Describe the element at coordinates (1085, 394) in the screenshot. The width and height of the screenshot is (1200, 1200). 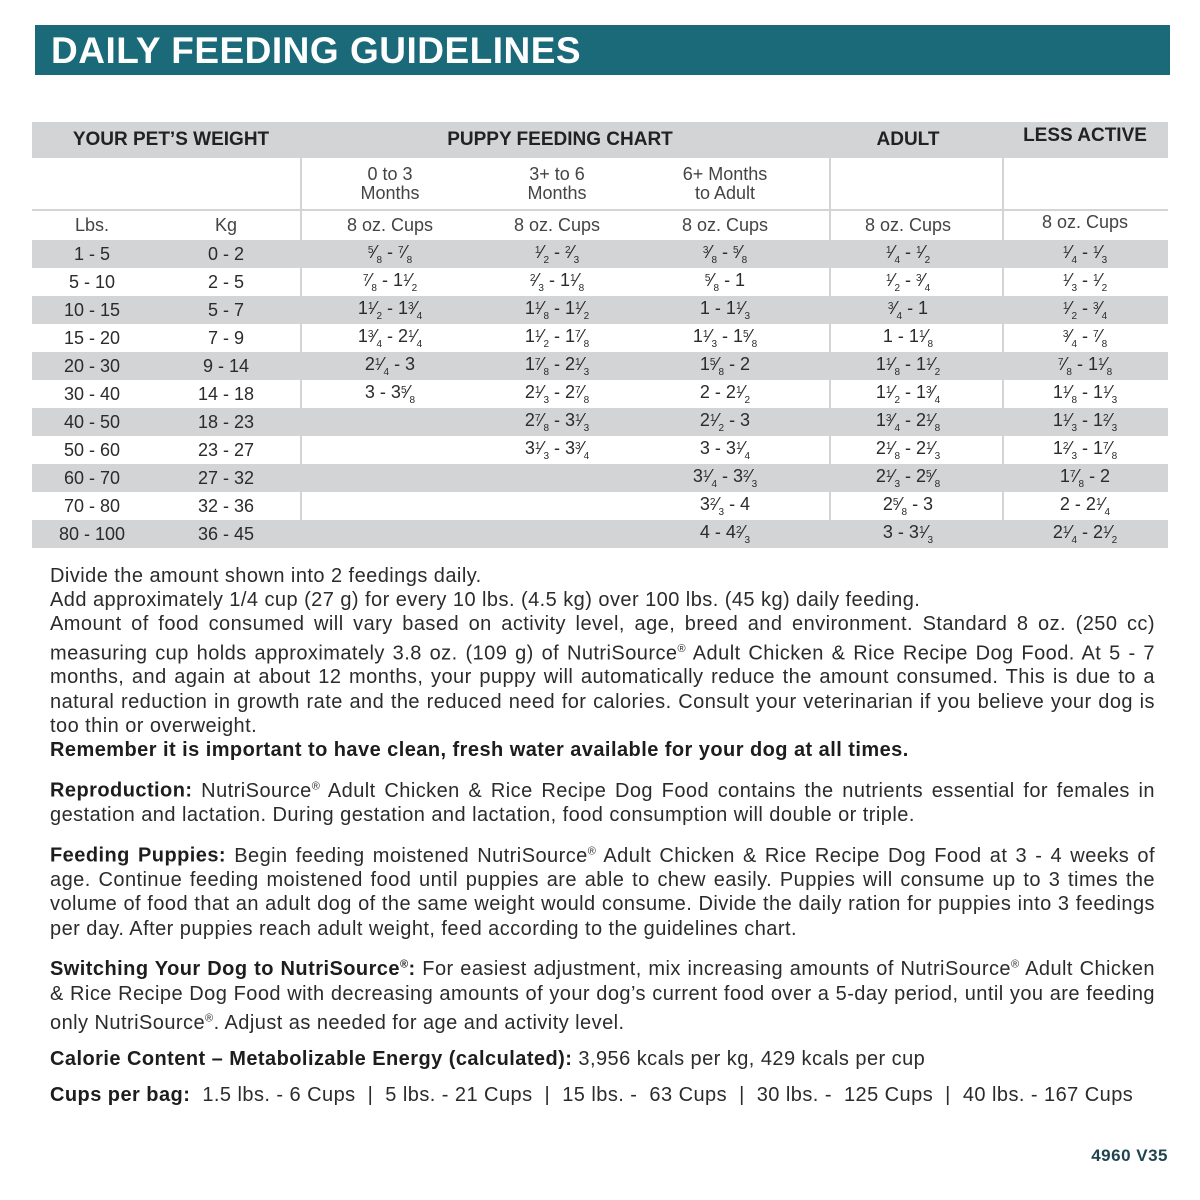
I see `cell-less: 11⁄8 - 11⁄3` at that location.